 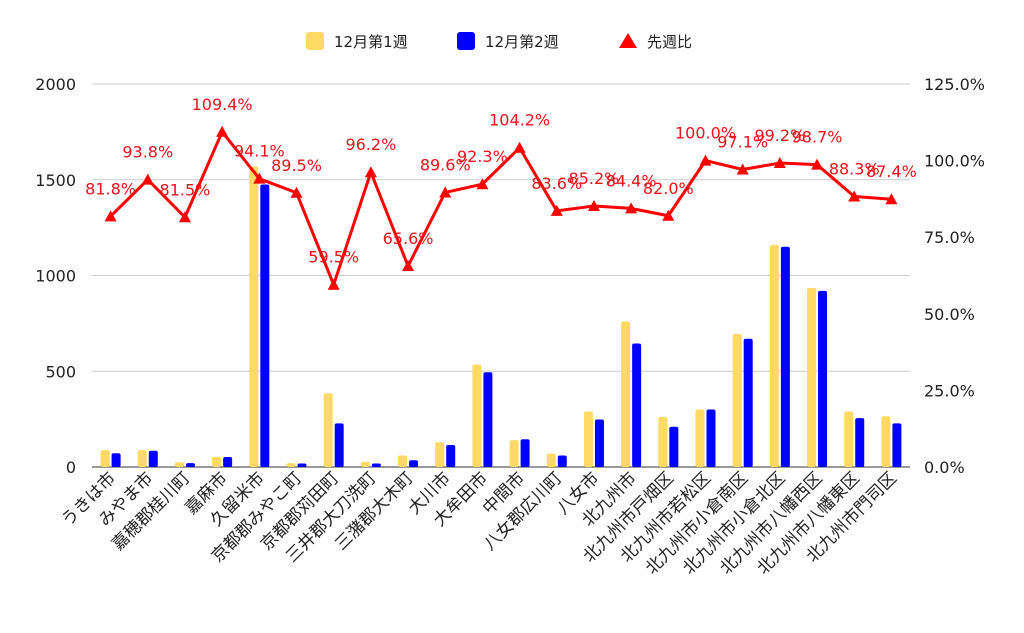 What do you see at coordinates (408, 238) in the screenshot?
I see `ratio-data-label: 65.6%` at bounding box center [408, 238].